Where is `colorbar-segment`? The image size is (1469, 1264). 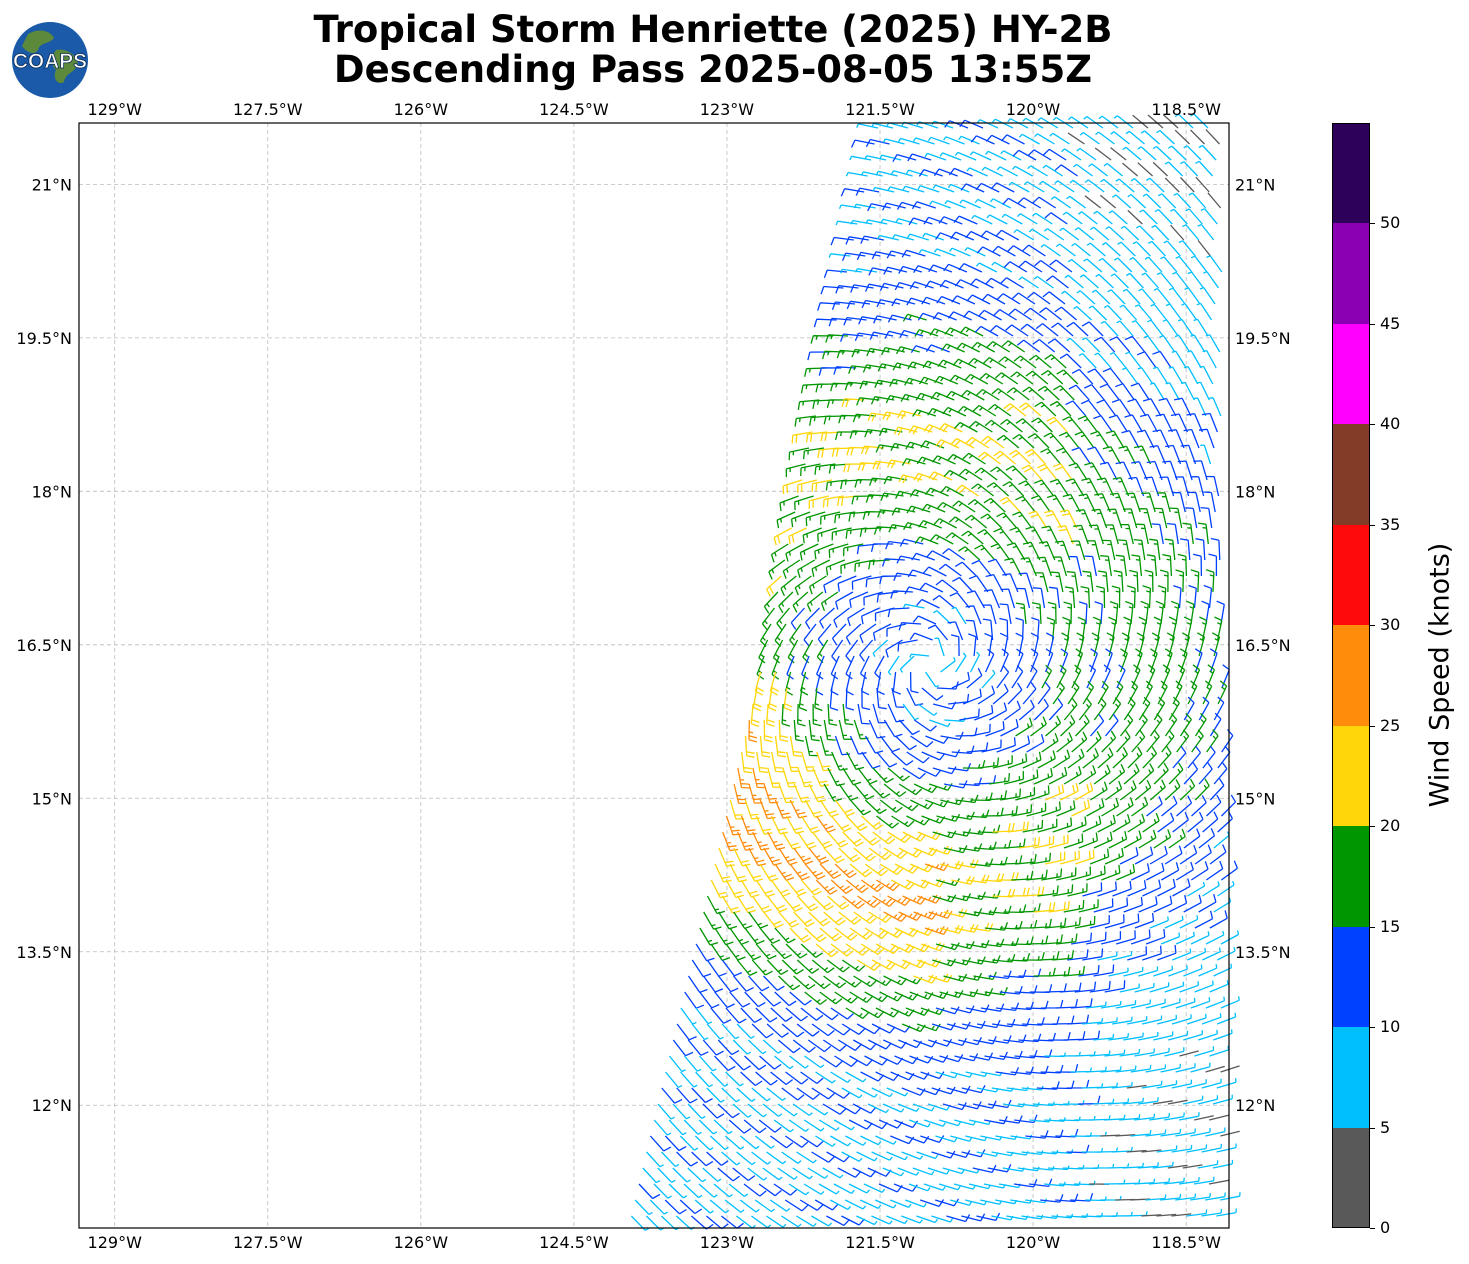
colorbar-segment is located at coordinates (1351, 374).